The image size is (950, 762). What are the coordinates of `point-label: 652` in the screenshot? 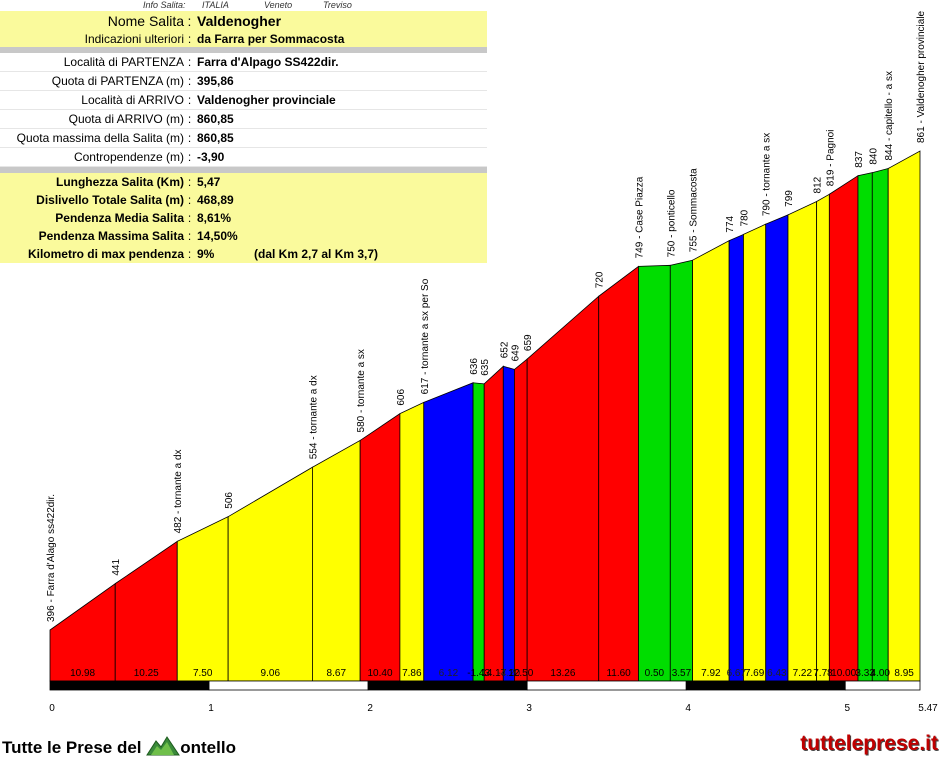 It's located at (504, 349).